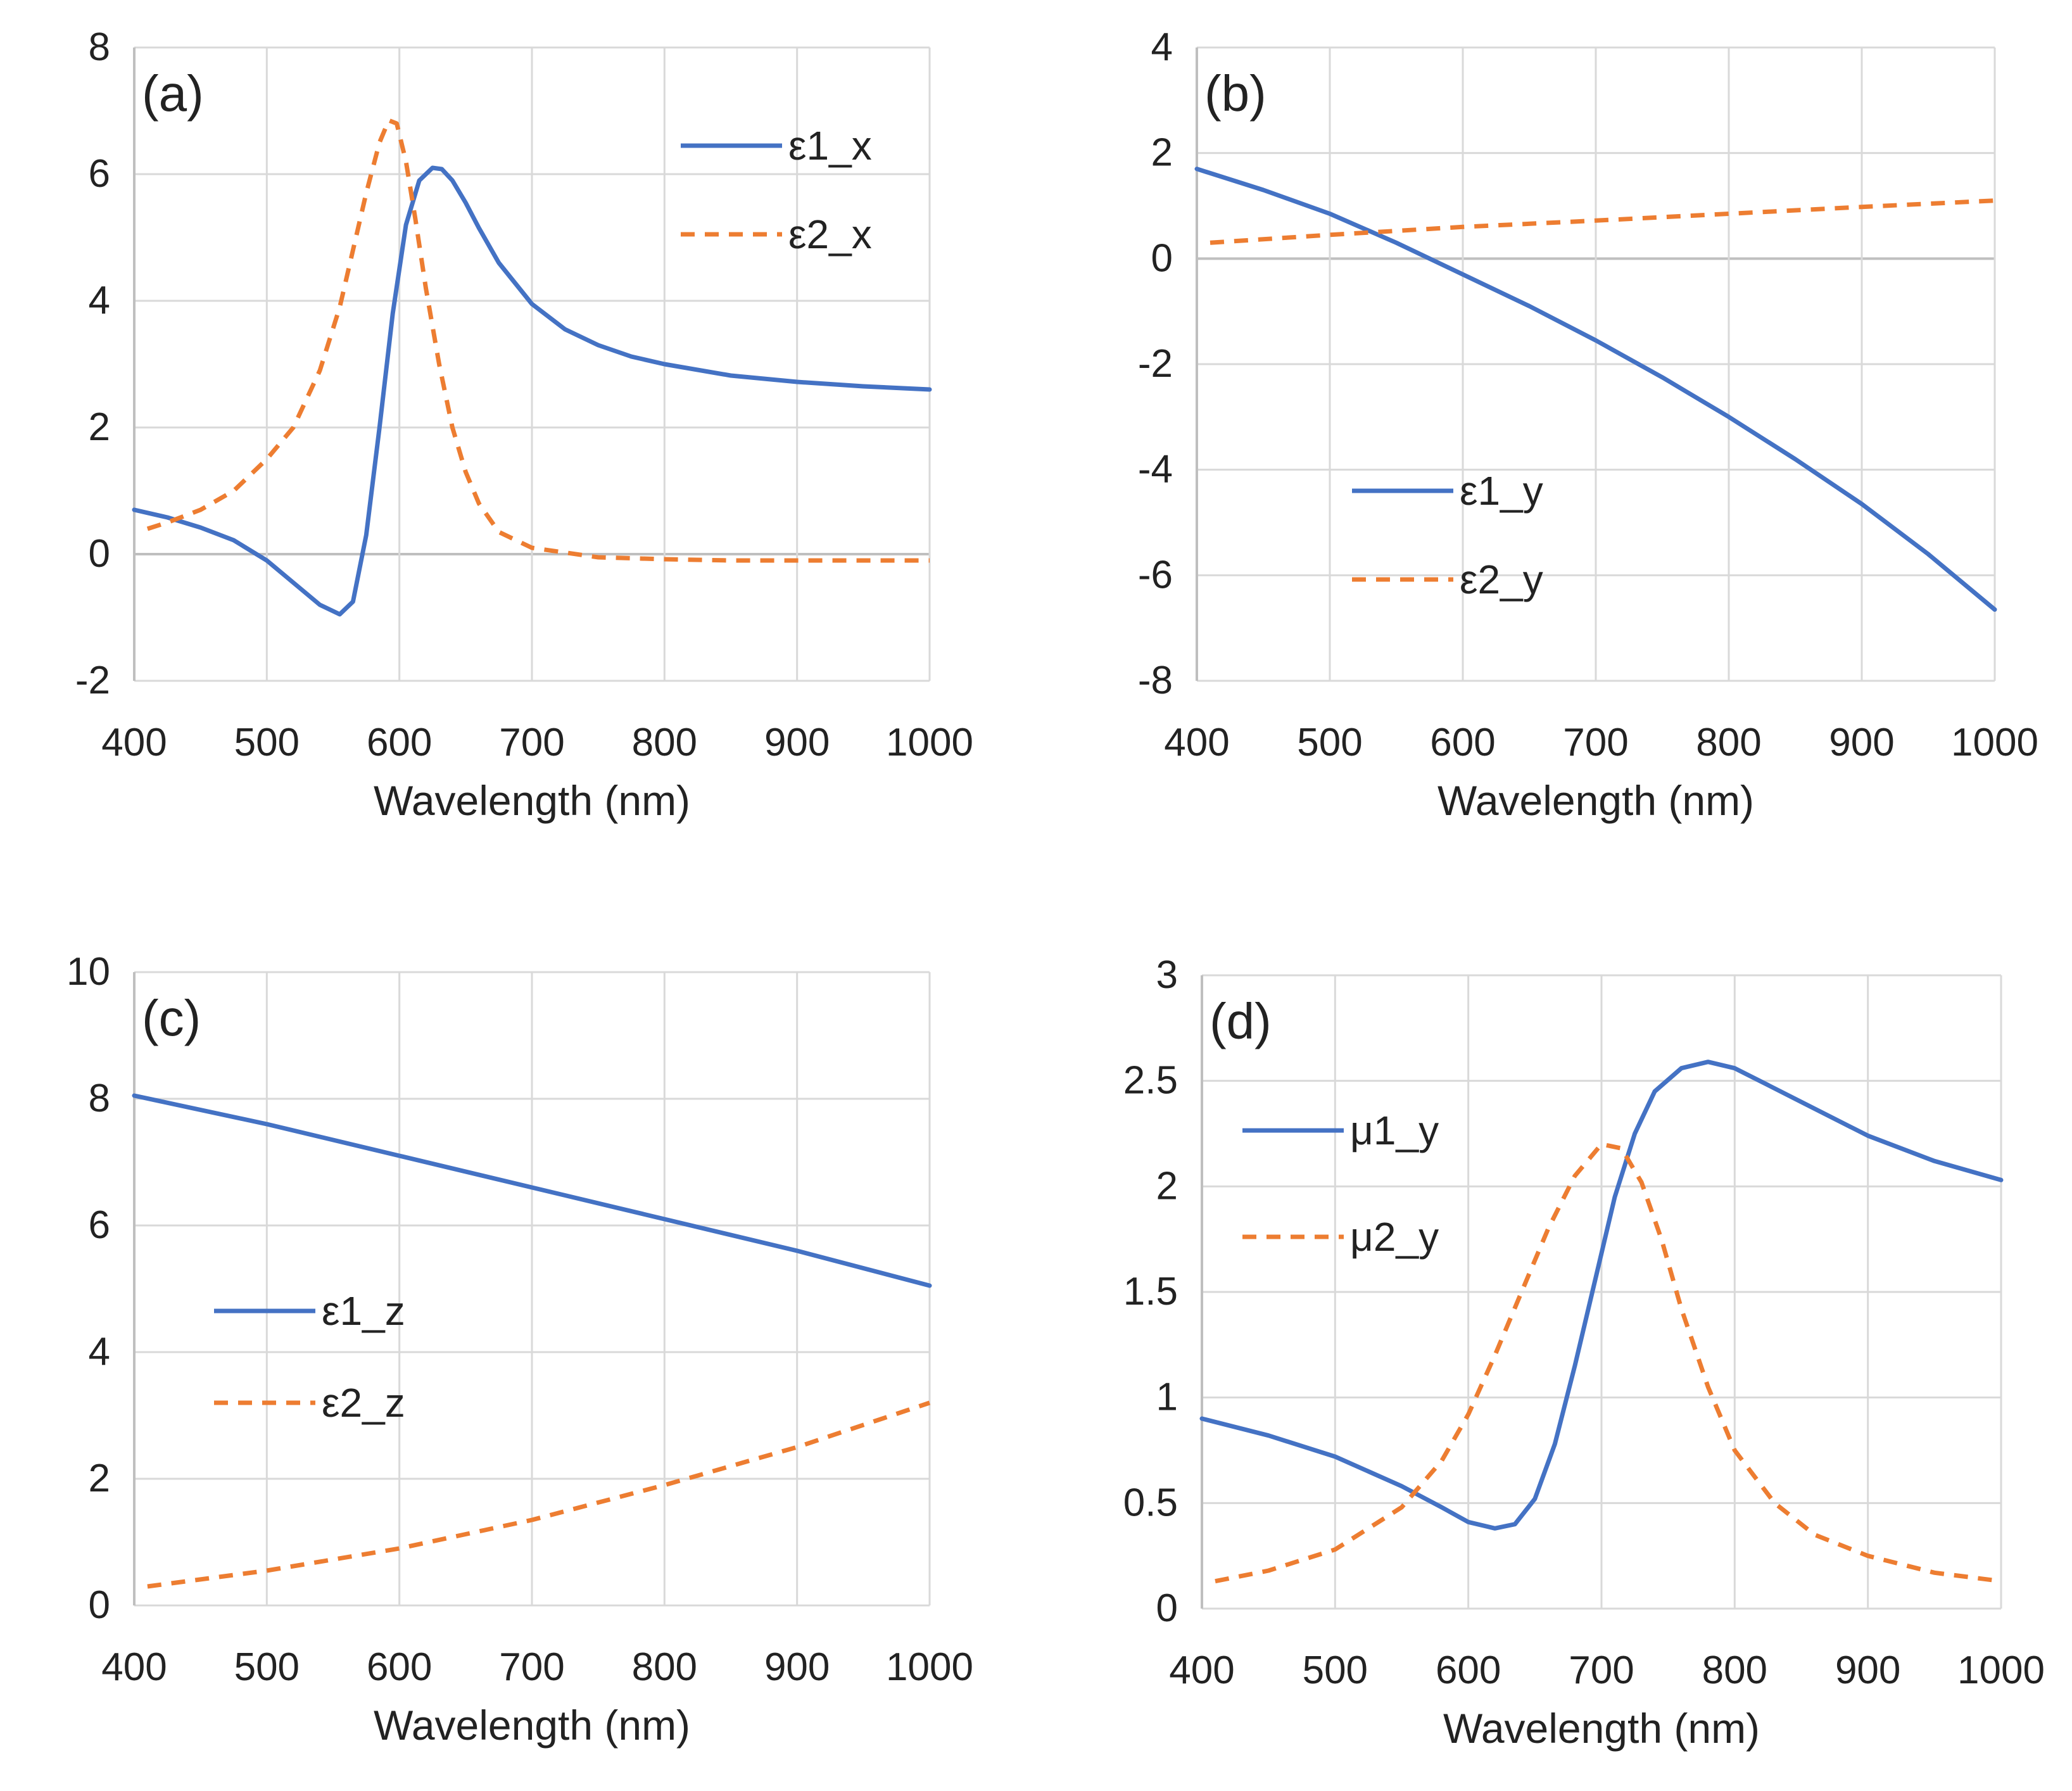  What do you see at coordinates (1235, 94) in the screenshot?
I see `panel-label: (b)` at bounding box center [1235, 94].